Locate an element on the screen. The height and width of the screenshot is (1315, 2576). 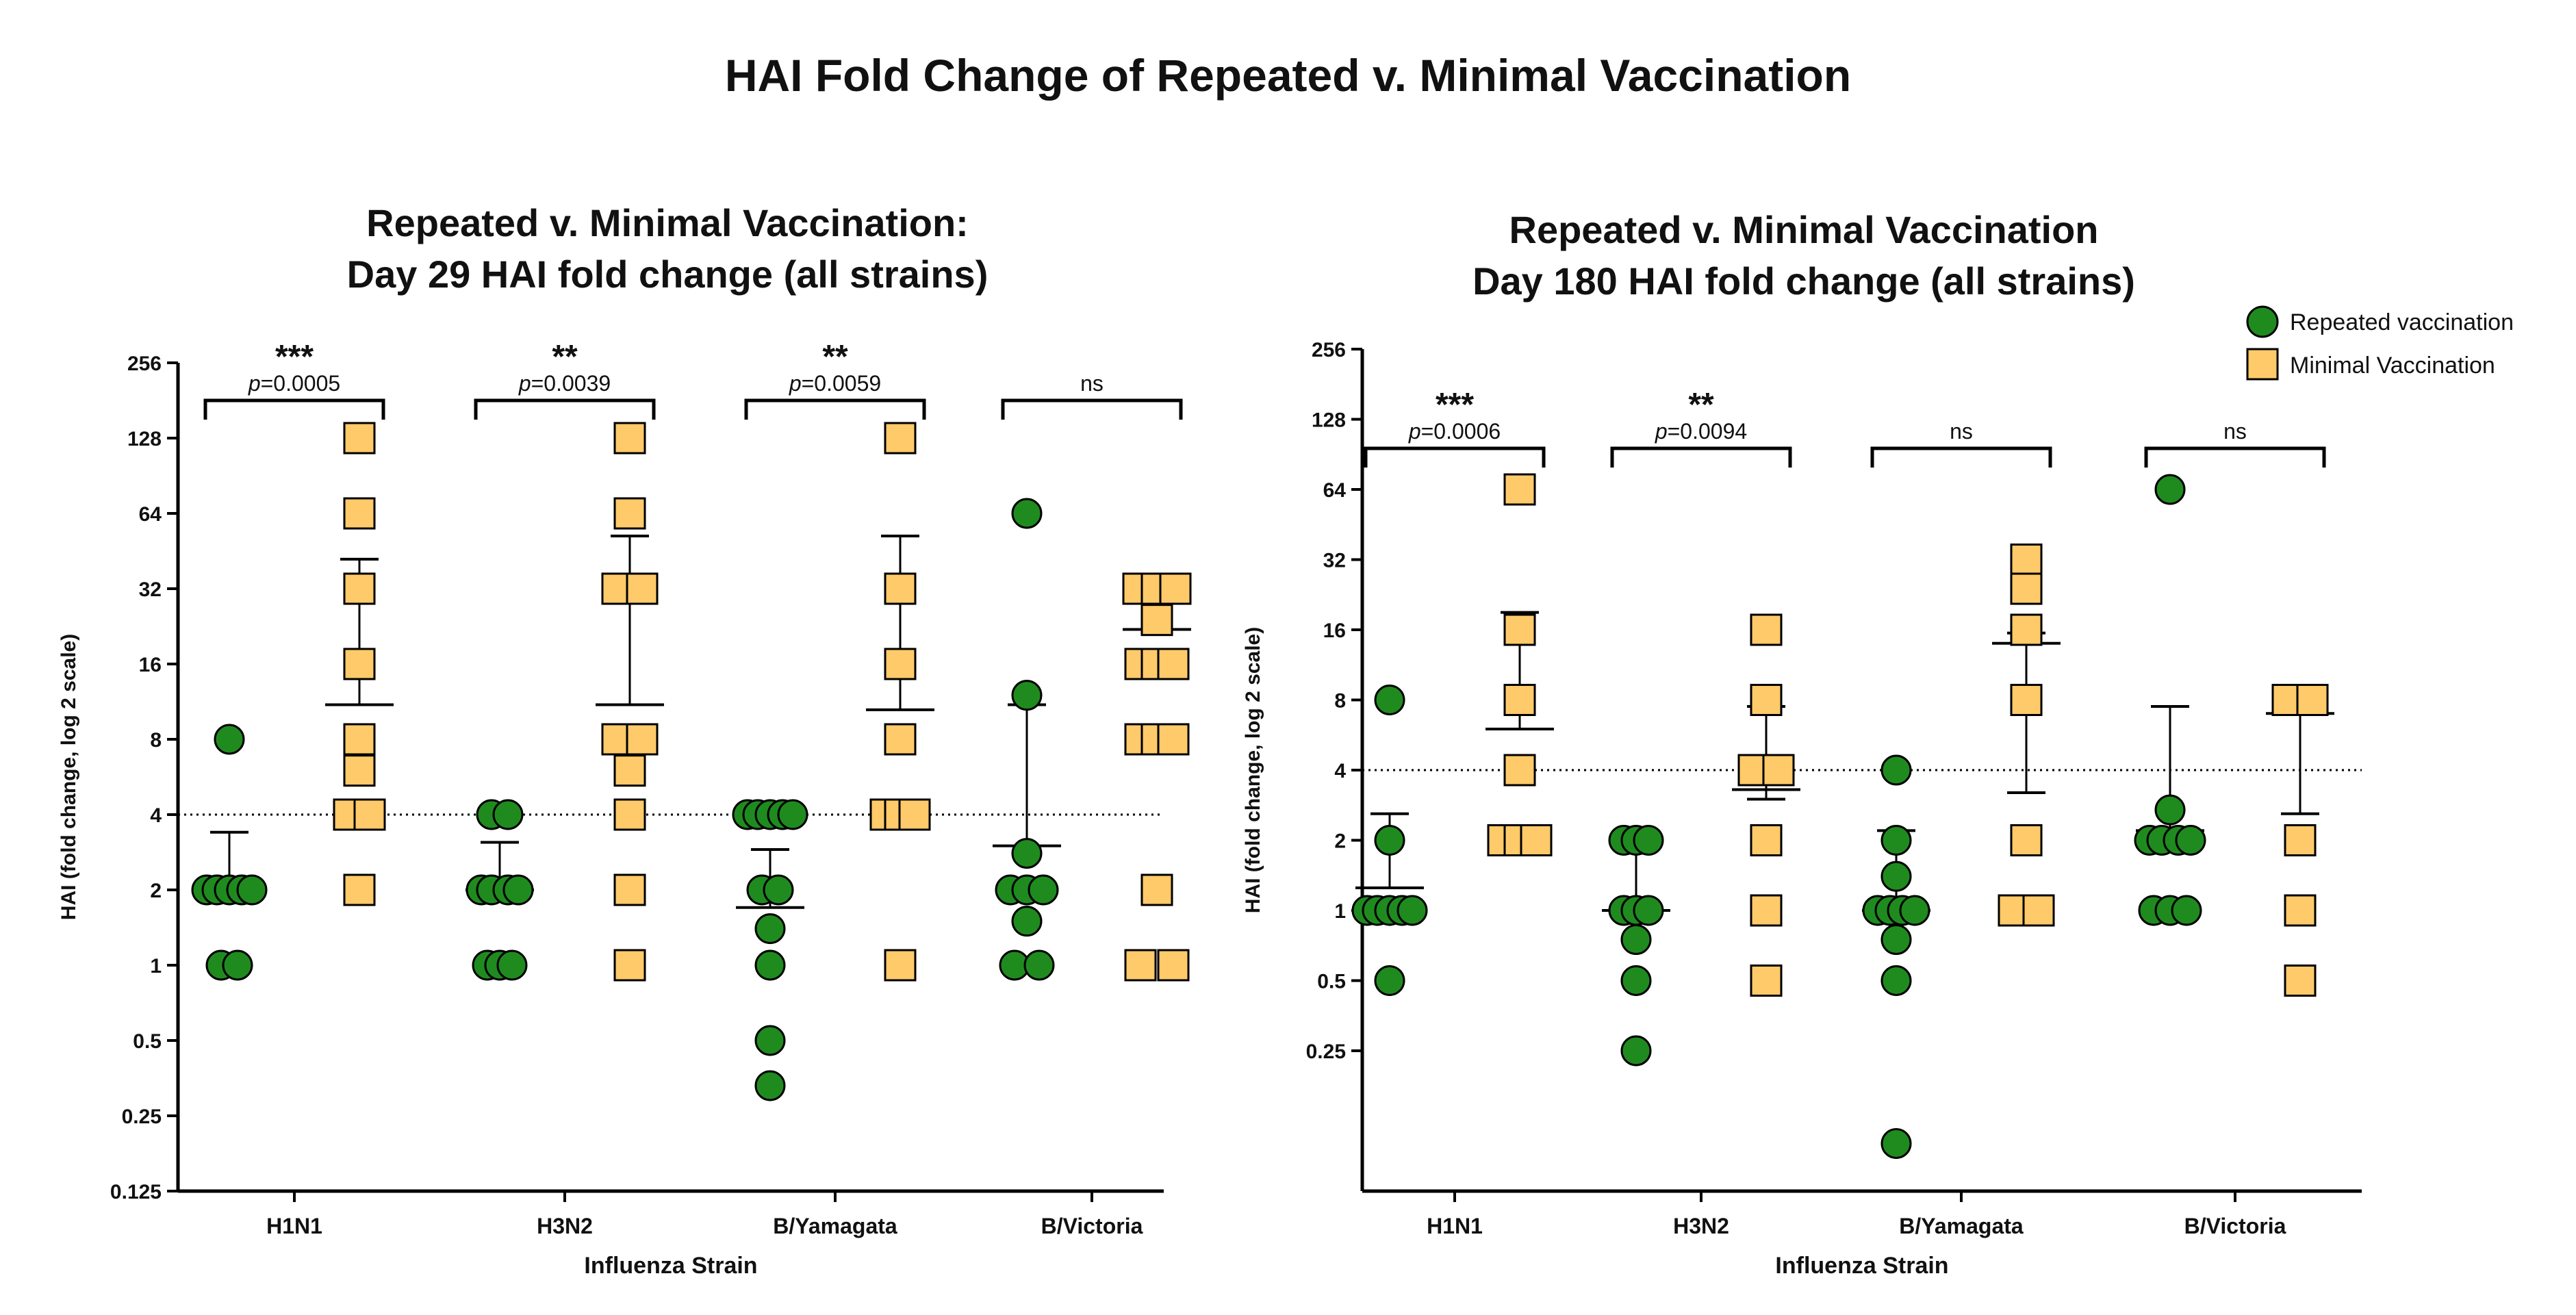
y-tick-label: 1 is located at coordinates (156, 966).